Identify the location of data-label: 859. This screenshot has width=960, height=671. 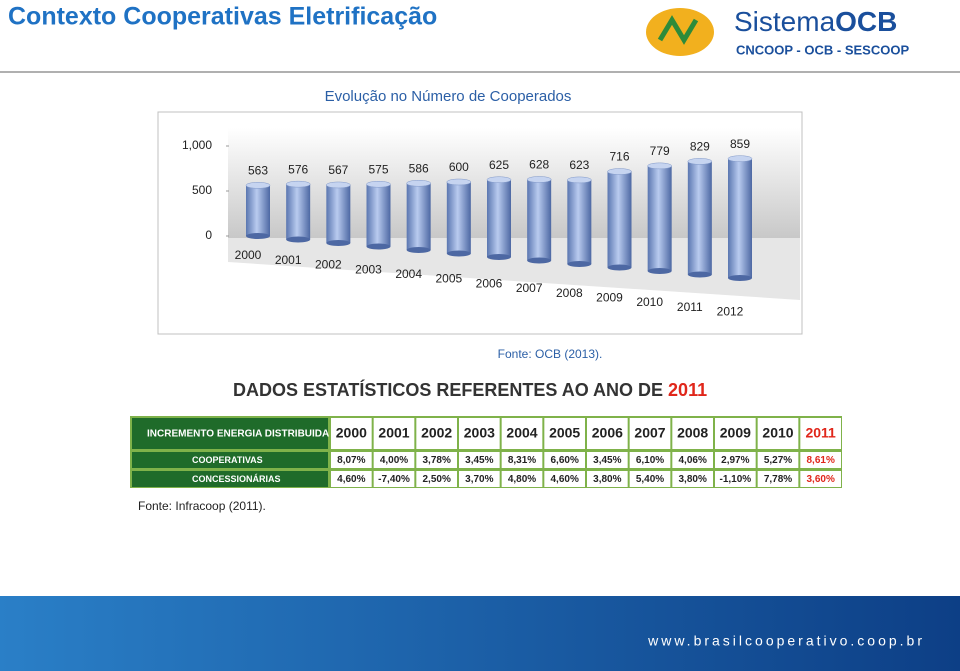
(740, 144).